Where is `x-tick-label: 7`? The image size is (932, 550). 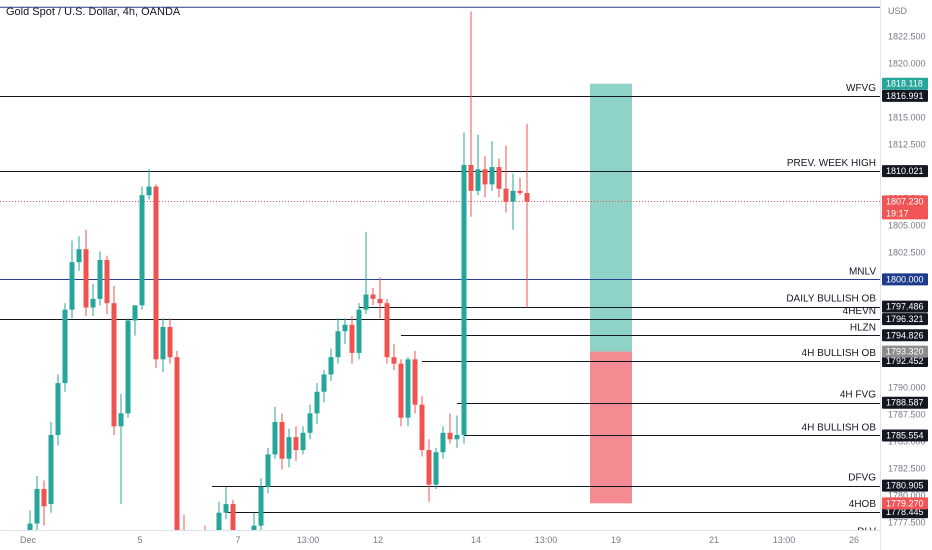
x-tick-label: 7 is located at coordinates (237, 540).